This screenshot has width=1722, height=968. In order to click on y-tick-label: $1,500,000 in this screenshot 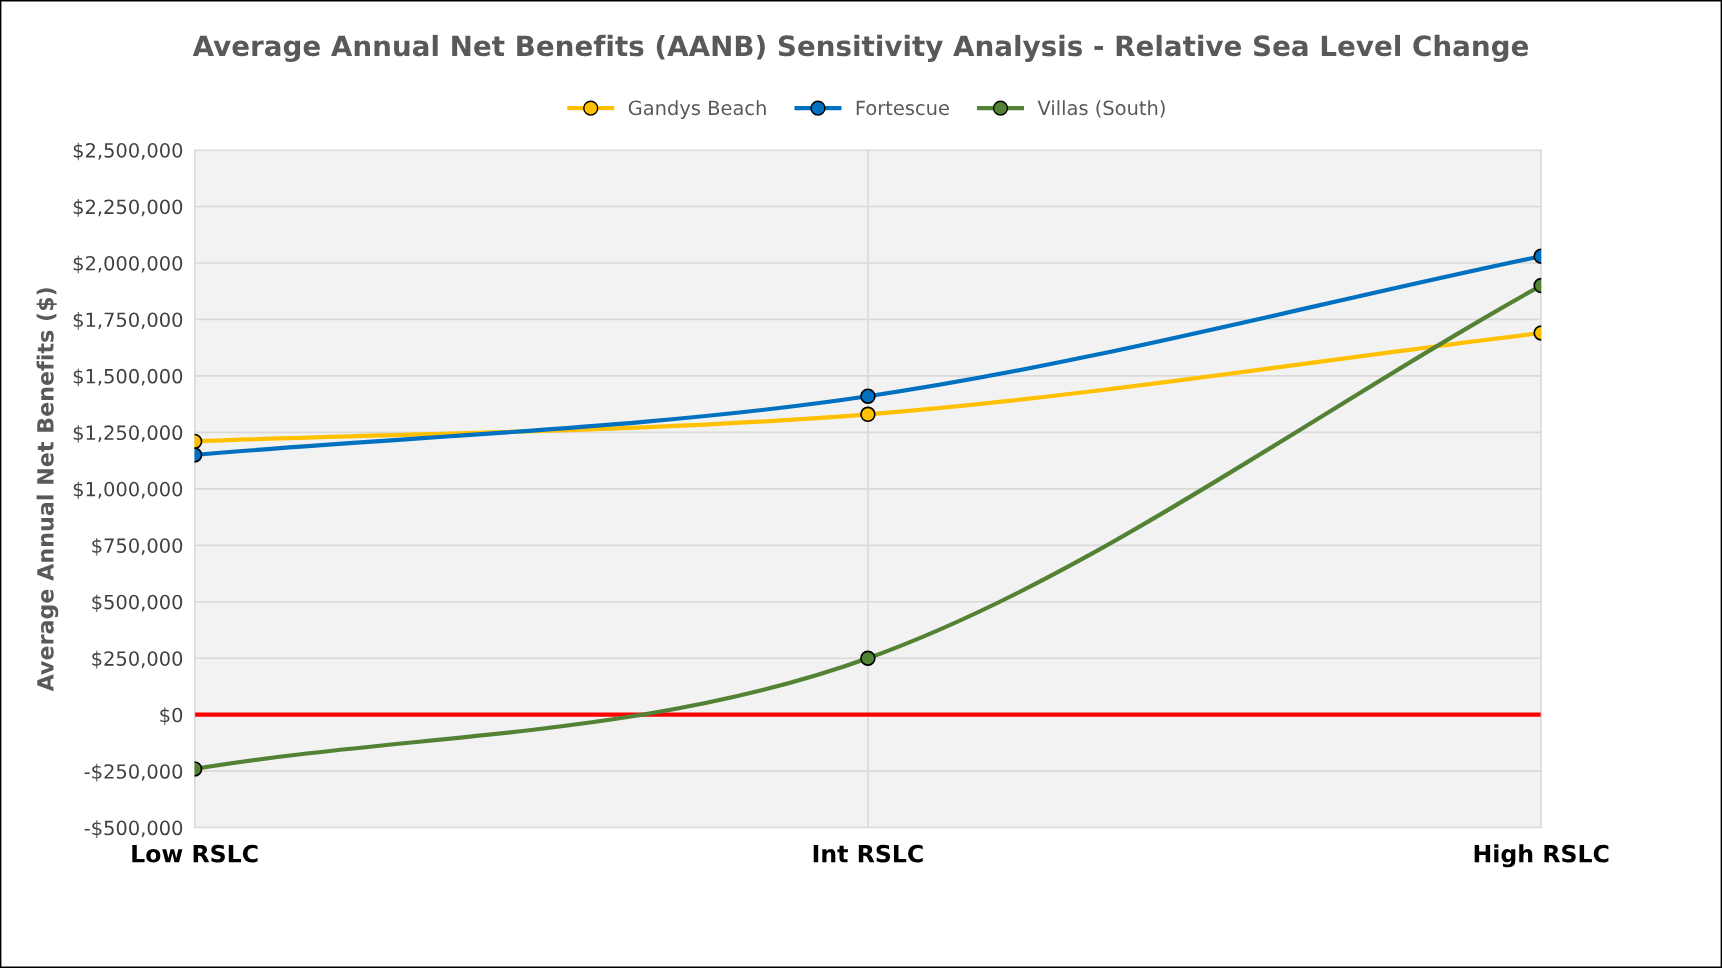, I will do `click(128, 377)`.